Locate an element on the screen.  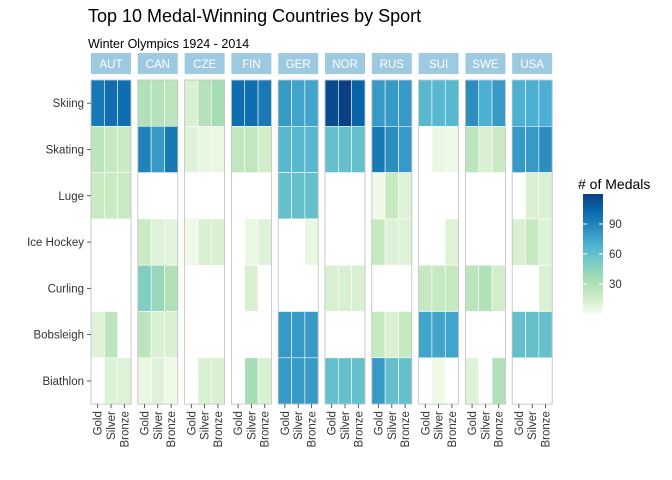
facet-panel-cze: CZE Gold Silver Bronze is located at coordinates (205, 250).